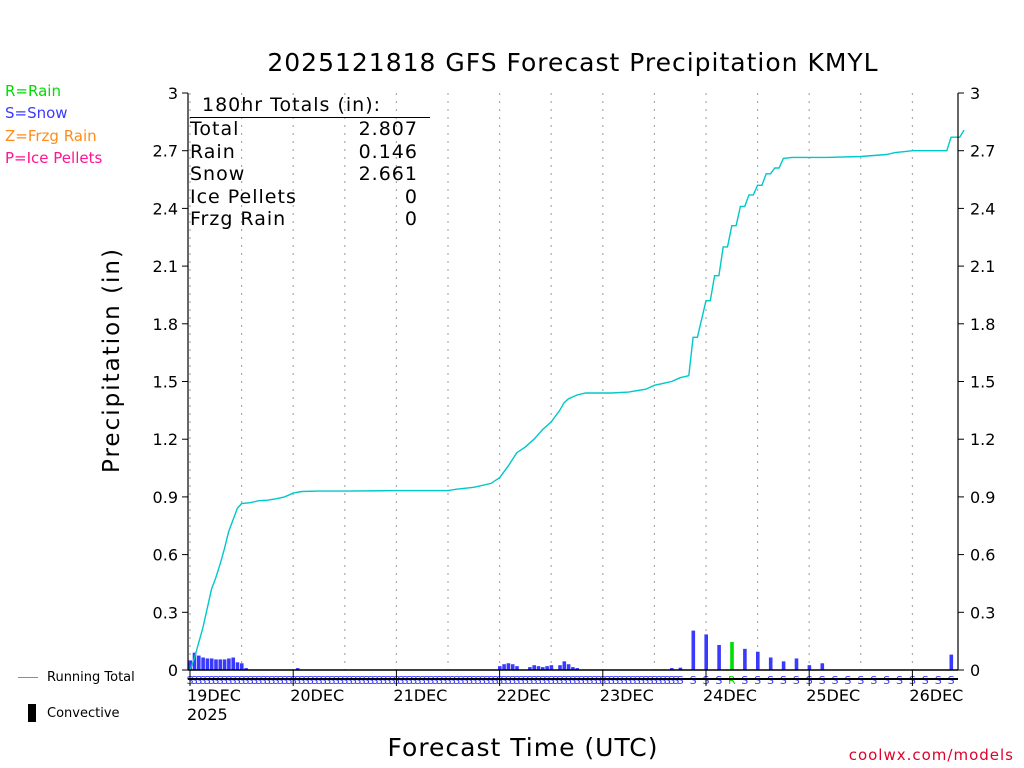 Image resolution: width=1024 pixels, height=768 pixels. I want to click on legend-snow: S=Snow, so click(36, 113).